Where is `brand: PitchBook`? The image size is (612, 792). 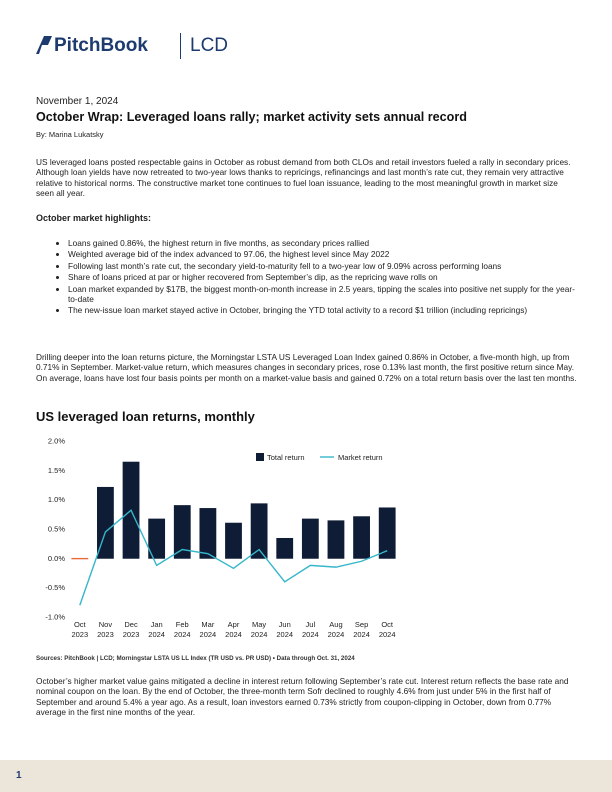 brand: PitchBook is located at coordinates (101, 45).